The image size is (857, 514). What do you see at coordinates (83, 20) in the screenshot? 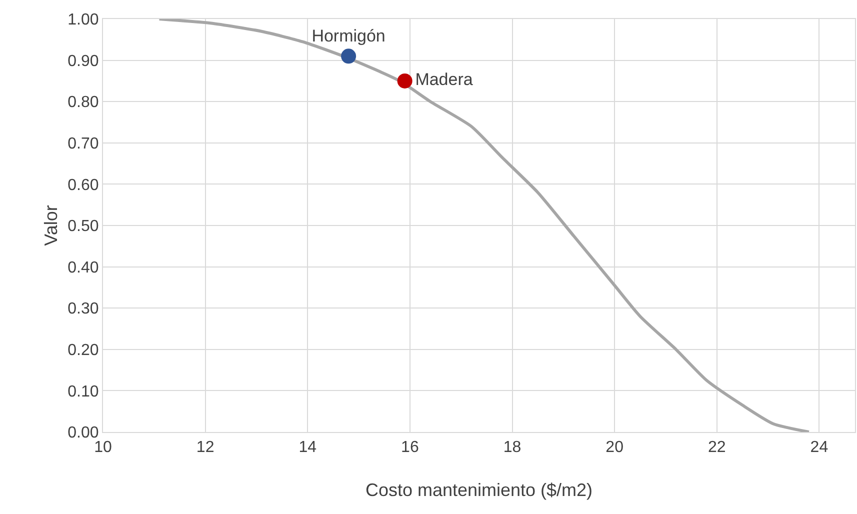
I see `y-tick-label: 1.00` at bounding box center [83, 20].